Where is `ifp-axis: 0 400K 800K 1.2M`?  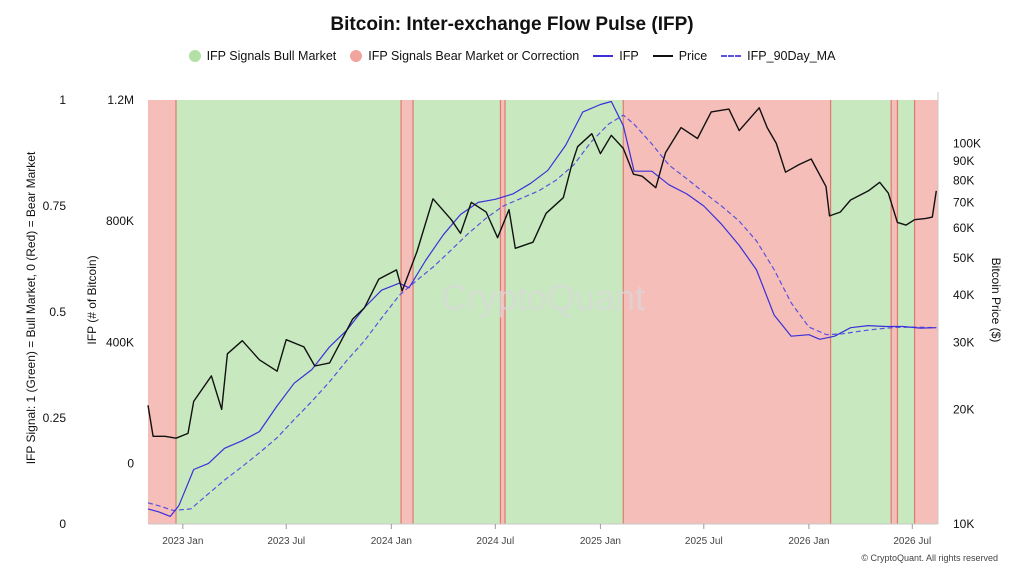
ifp-axis: 0 400K 800K 1.2M is located at coordinates (120, 281).